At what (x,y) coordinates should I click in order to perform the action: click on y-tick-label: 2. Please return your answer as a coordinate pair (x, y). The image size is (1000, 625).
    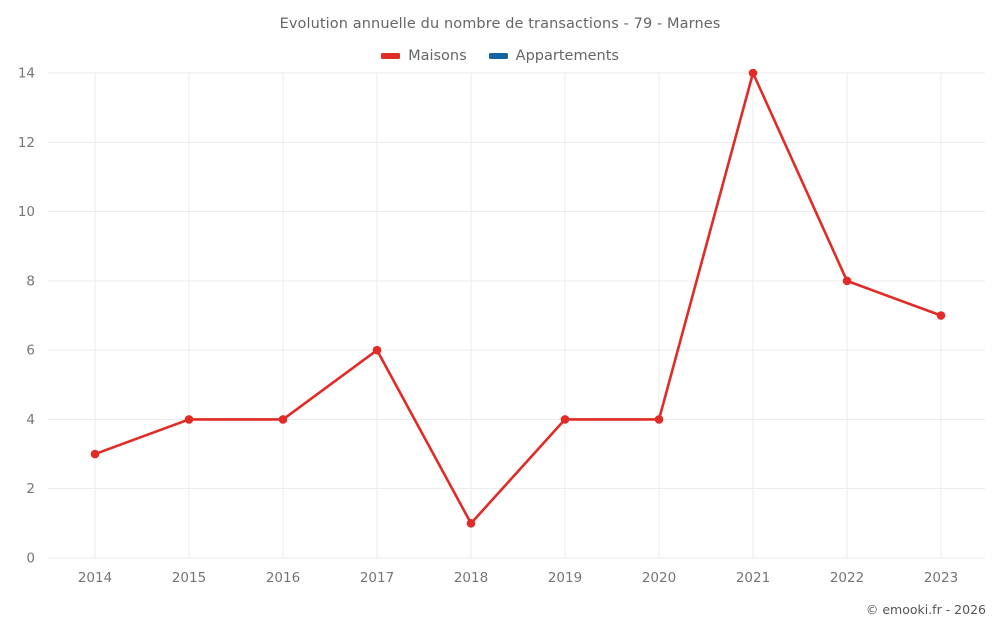
    Looking at the image, I should click on (30, 489).